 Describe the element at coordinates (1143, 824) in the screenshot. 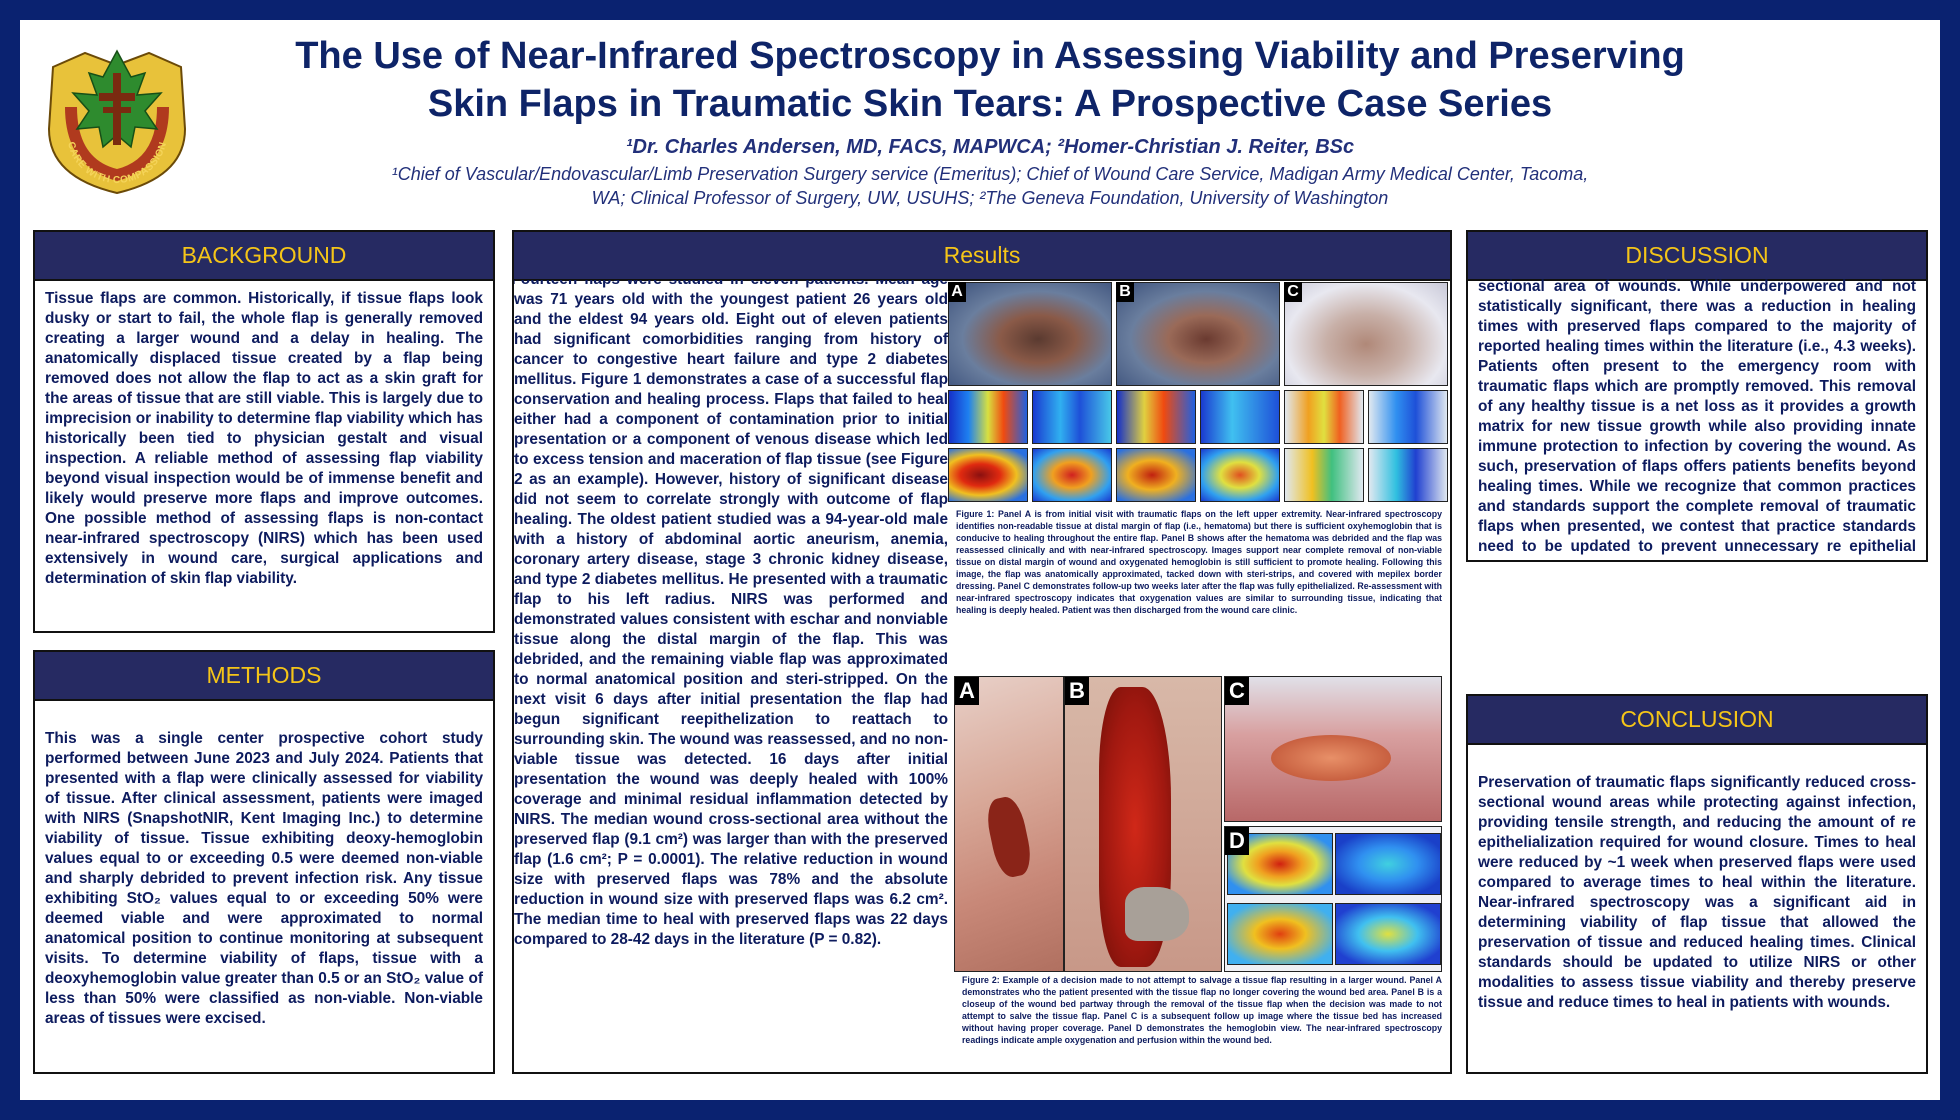

I see `figure-2-panel-b: B` at that location.